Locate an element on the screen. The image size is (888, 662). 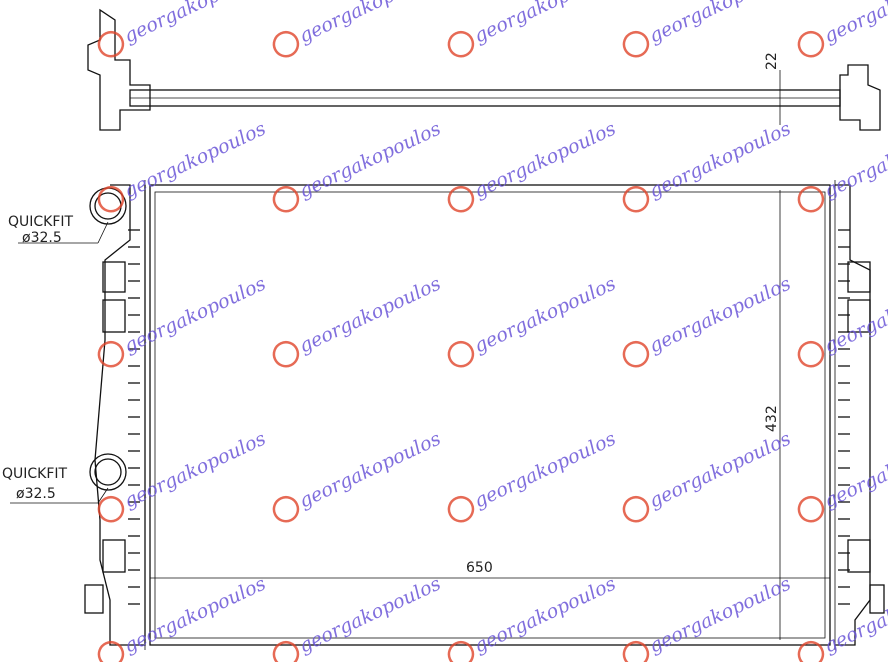
callout-quickfit-top-label: QUICKFIT is located at coordinates (41, 222).